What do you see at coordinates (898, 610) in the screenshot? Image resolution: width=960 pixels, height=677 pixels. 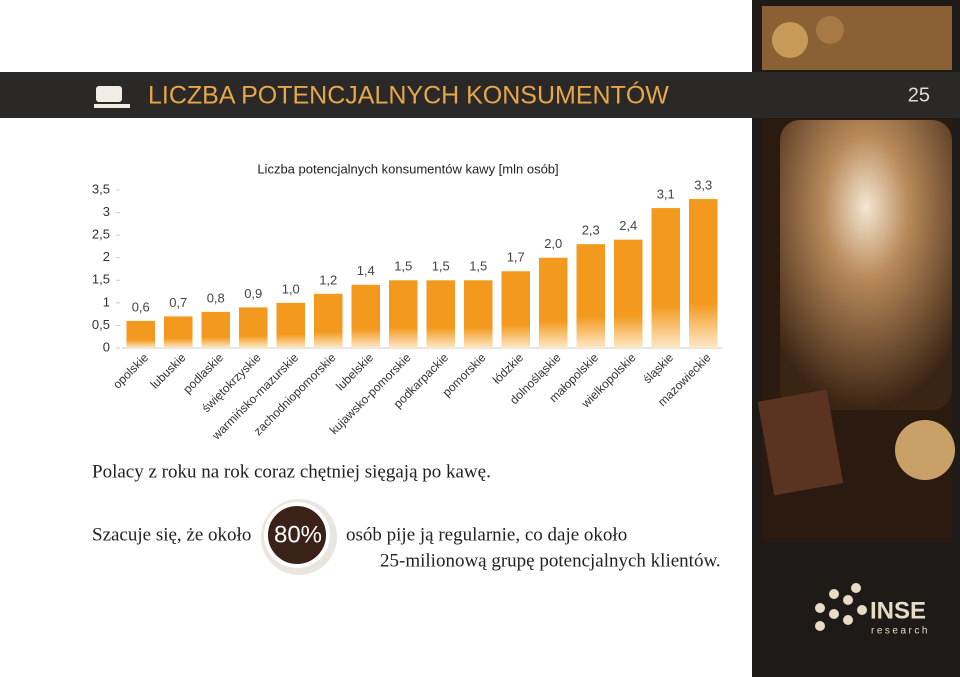 I see `logo-name: INSE` at bounding box center [898, 610].